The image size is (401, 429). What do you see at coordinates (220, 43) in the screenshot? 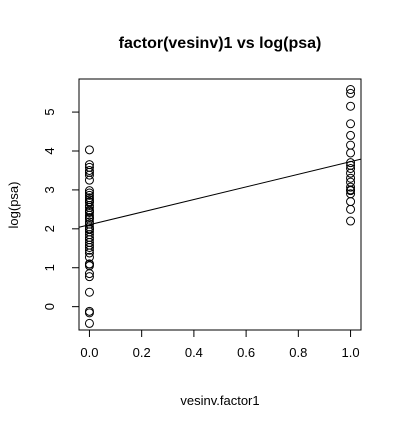
I see `chart-title: factor(vesinv)1 vs log(psa)` at bounding box center [220, 43].